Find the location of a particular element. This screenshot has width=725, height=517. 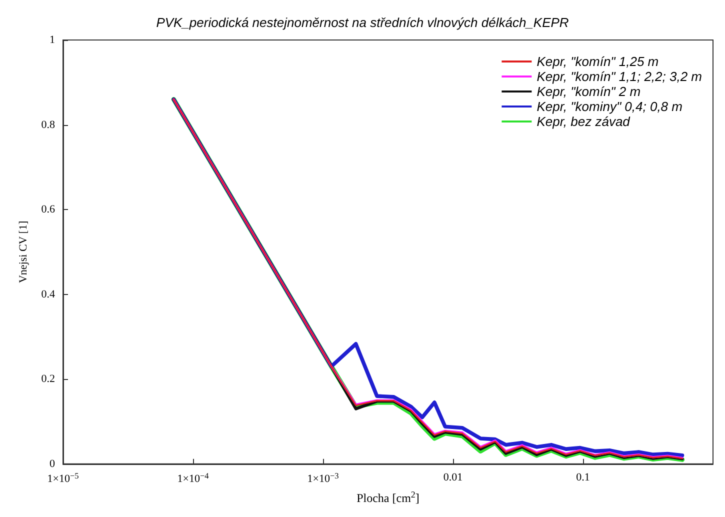

y-tick-label: 0.4 is located at coordinates (48, 294).